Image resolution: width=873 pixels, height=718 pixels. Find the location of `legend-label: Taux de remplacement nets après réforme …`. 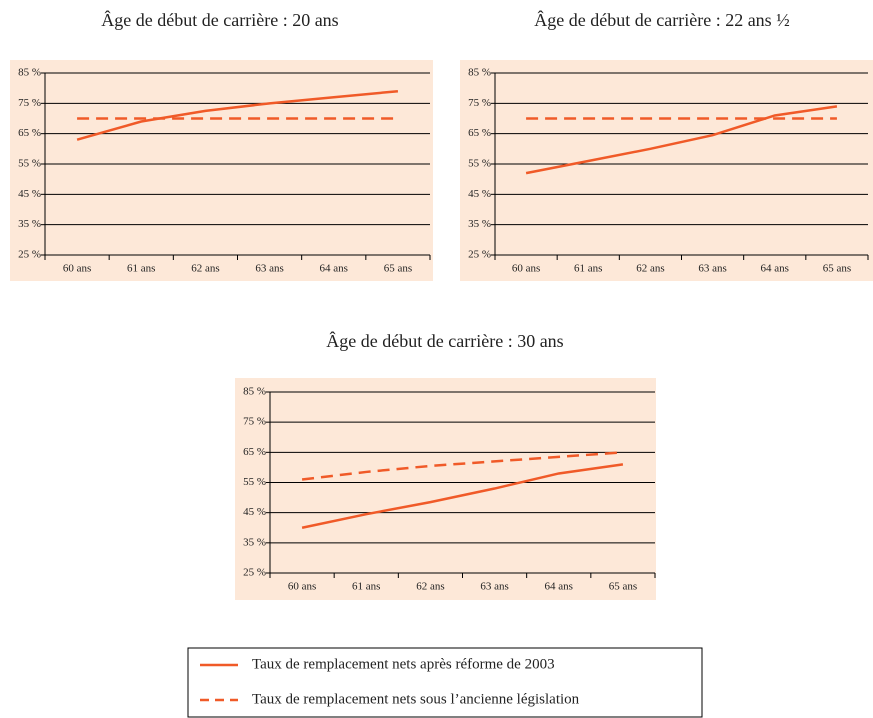

legend-label: Taux de remplacement nets après réforme … is located at coordinates (403, 664).